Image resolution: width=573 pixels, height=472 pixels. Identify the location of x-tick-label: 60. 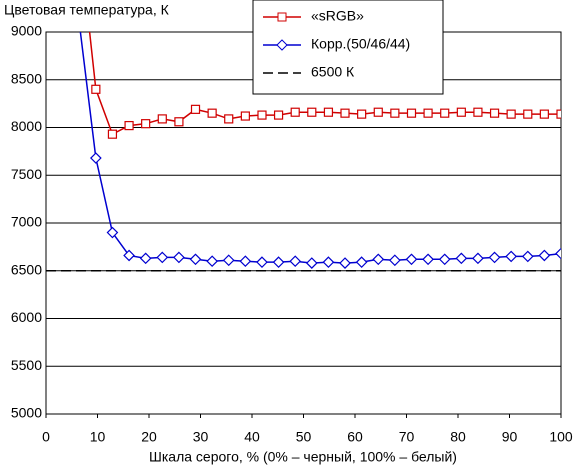
(355, 437).